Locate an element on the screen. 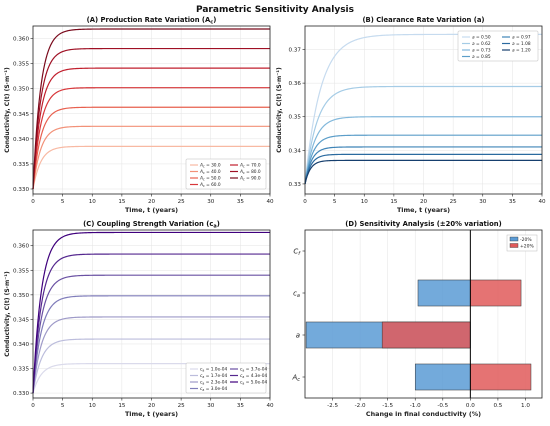  legend-label: ca = 4.3e-04 is located at coordinates (253, 376).